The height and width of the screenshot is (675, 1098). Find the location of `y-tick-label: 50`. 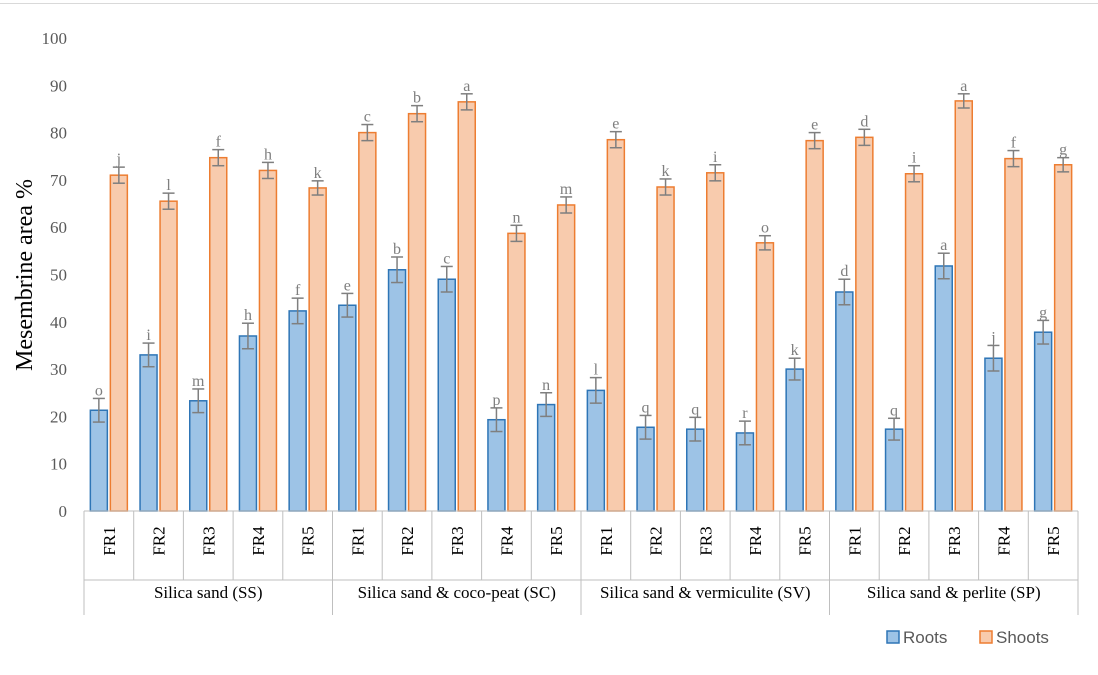

y-tick-label: 50 is located at coordinates (58, 275).